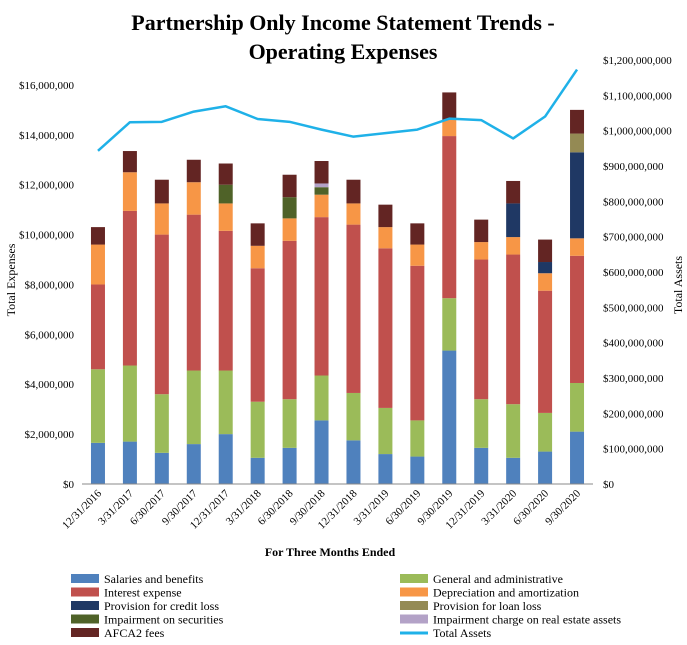 This screenshot has height=645, width=687. Describe the element at coordinates (498, 579) in the screenshot. I see `legend-label: General and administrative` at that location.